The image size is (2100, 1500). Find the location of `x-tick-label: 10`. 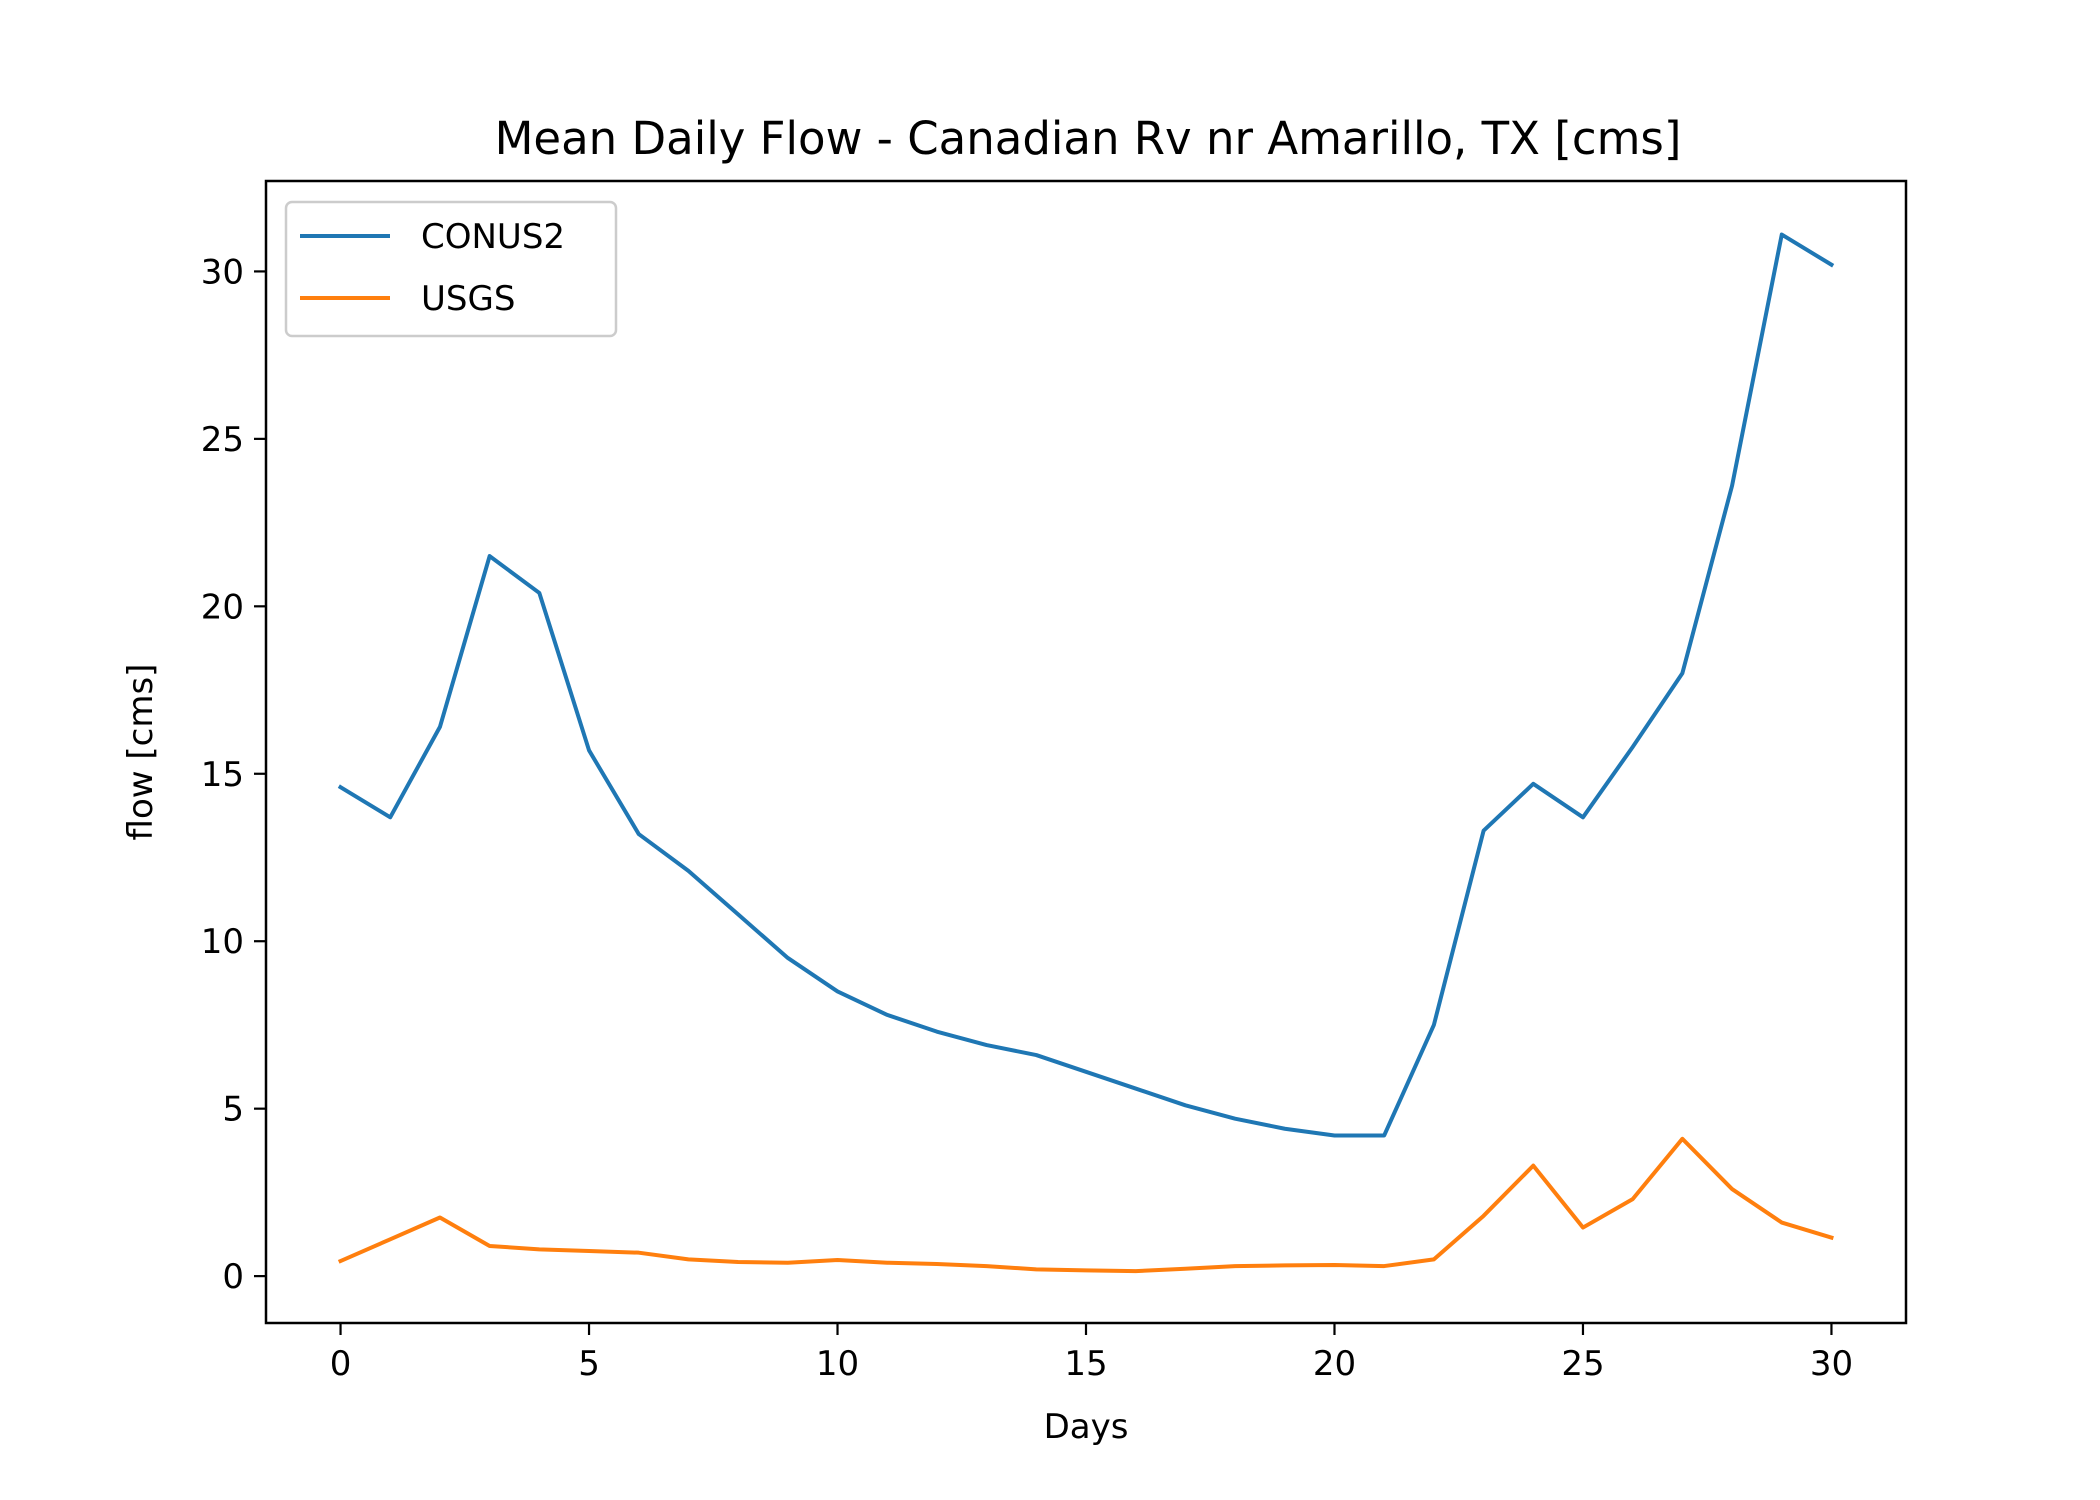

x-tick-label: 10 is located at coordinates (837, 1364).